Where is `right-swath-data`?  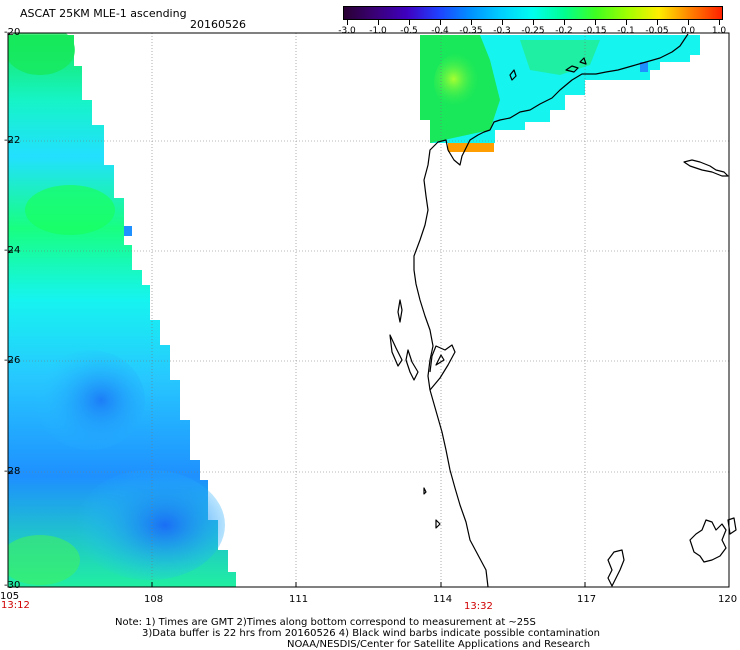
right-swath-data is located at coordinates (560, 93).